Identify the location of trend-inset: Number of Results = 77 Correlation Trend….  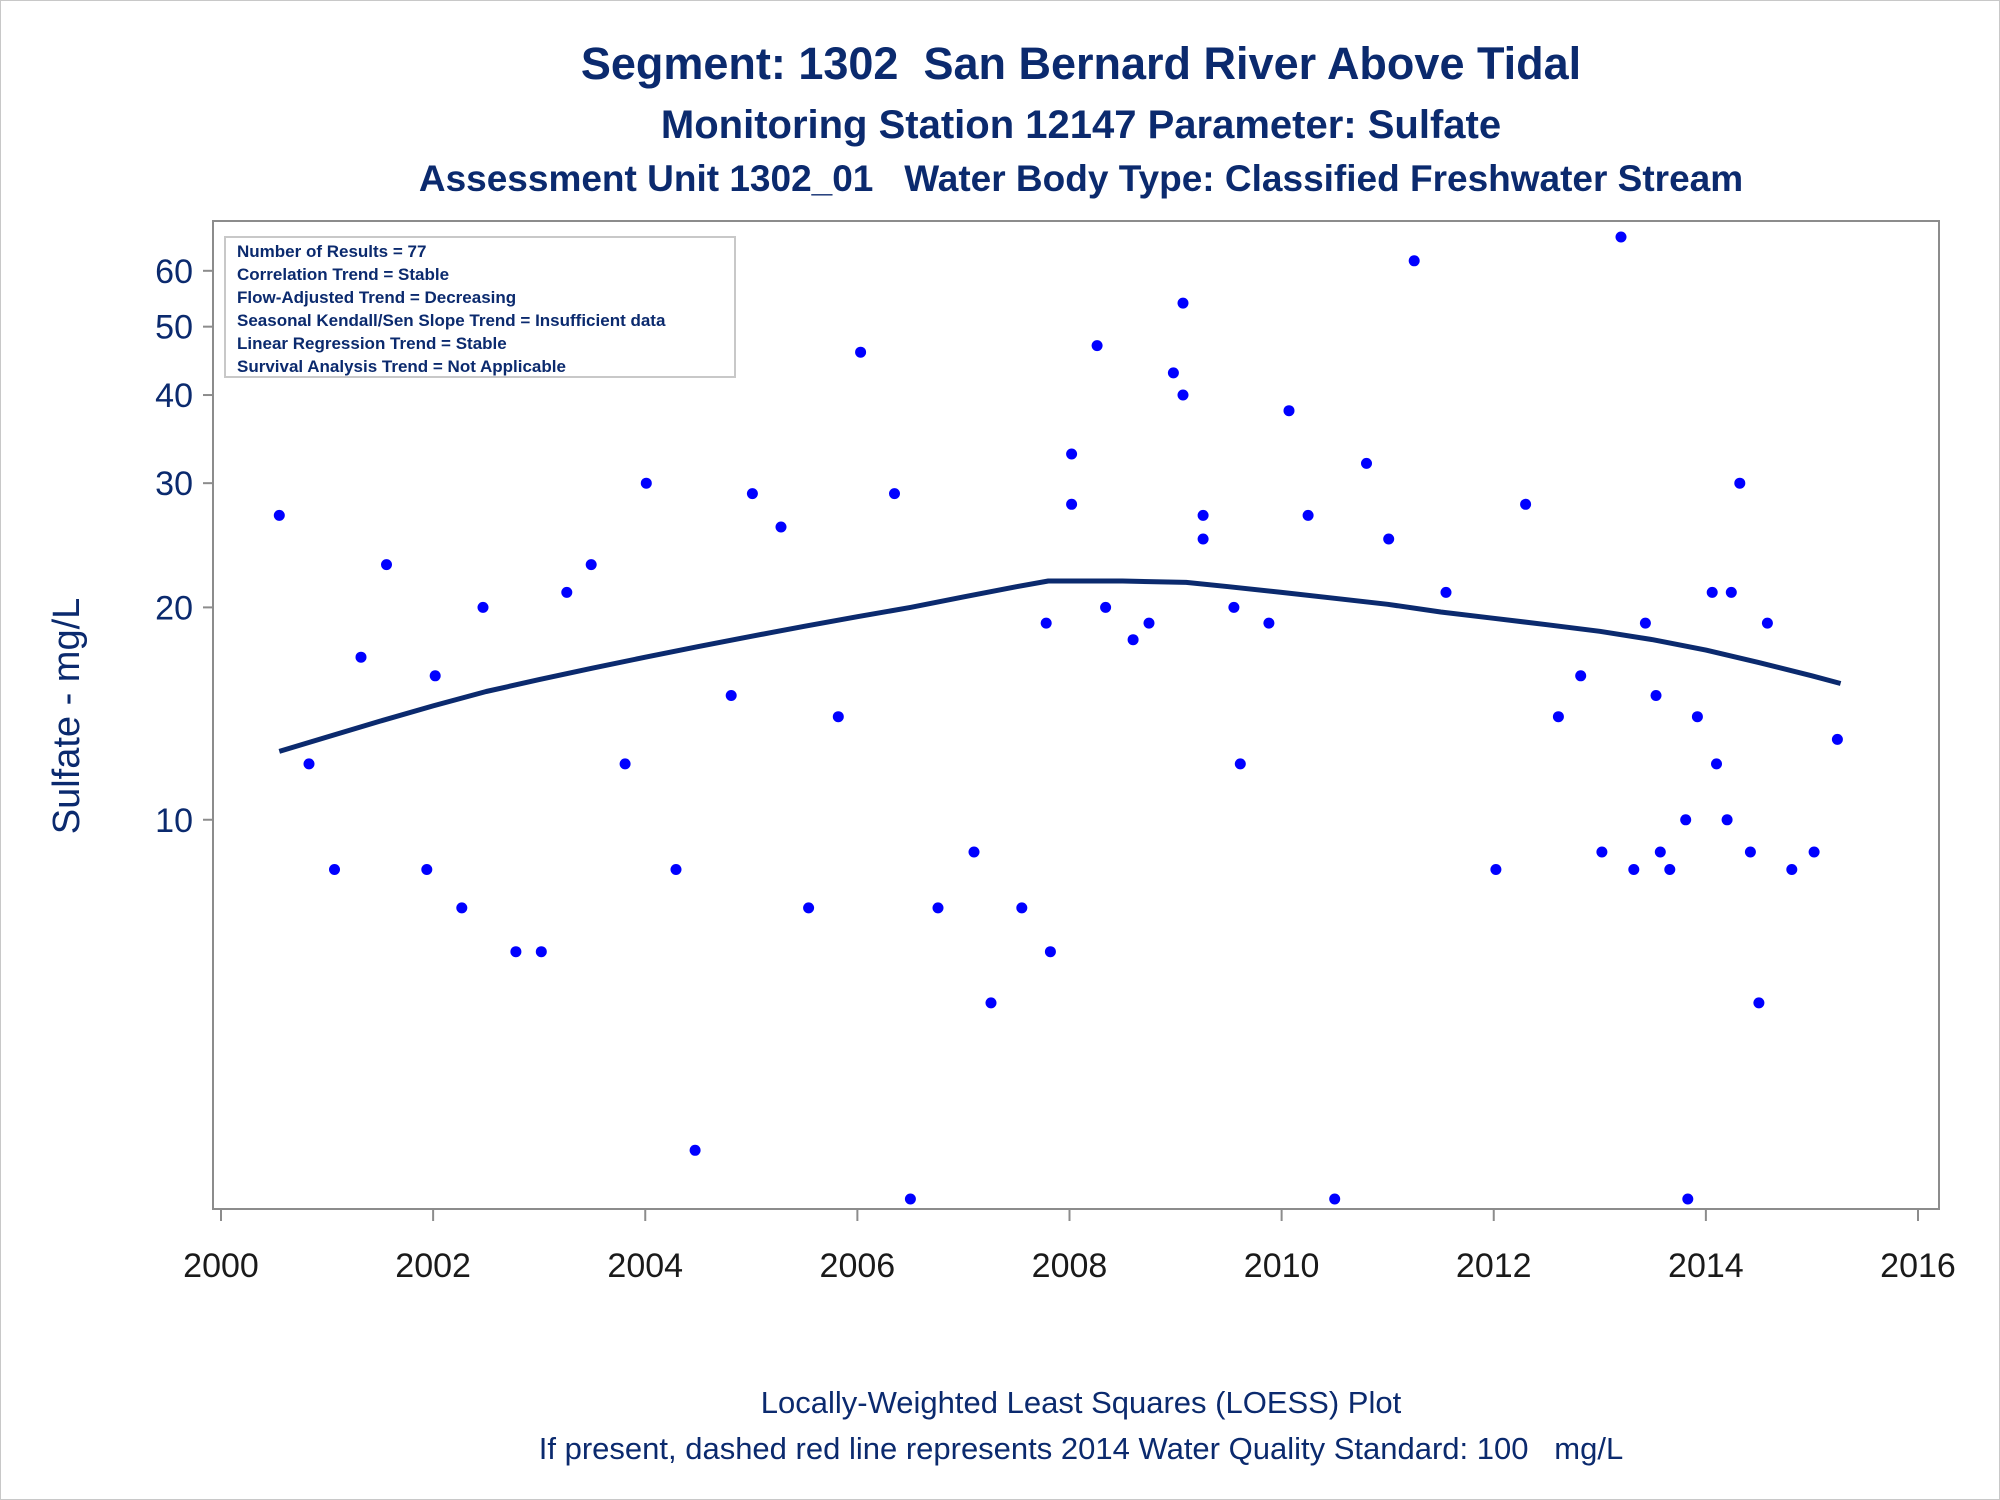
(480, 307).